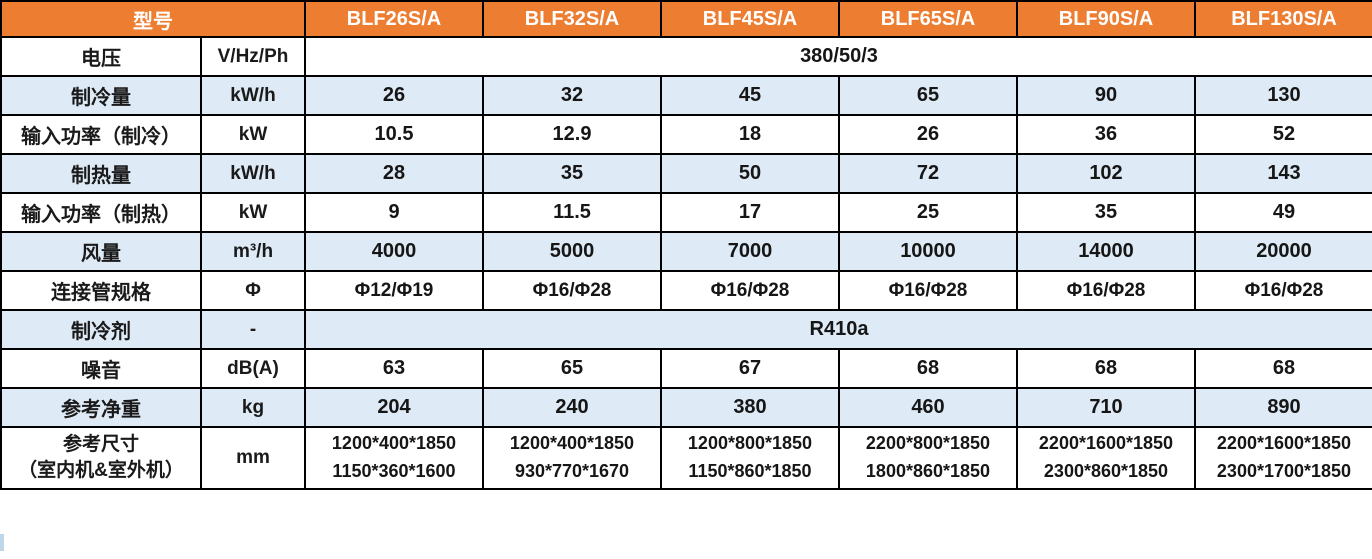  I want to click on value-cell: 25, so click(928, 212).